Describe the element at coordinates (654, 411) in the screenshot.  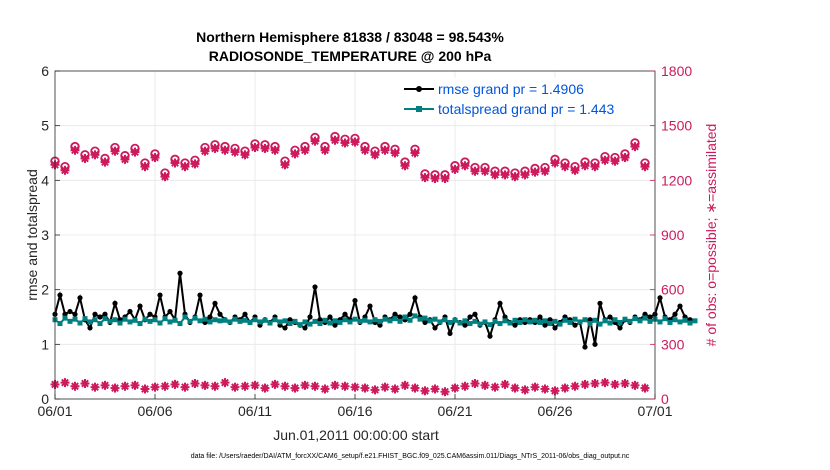
I see `x-tick-label-6: 07/01` at that location.